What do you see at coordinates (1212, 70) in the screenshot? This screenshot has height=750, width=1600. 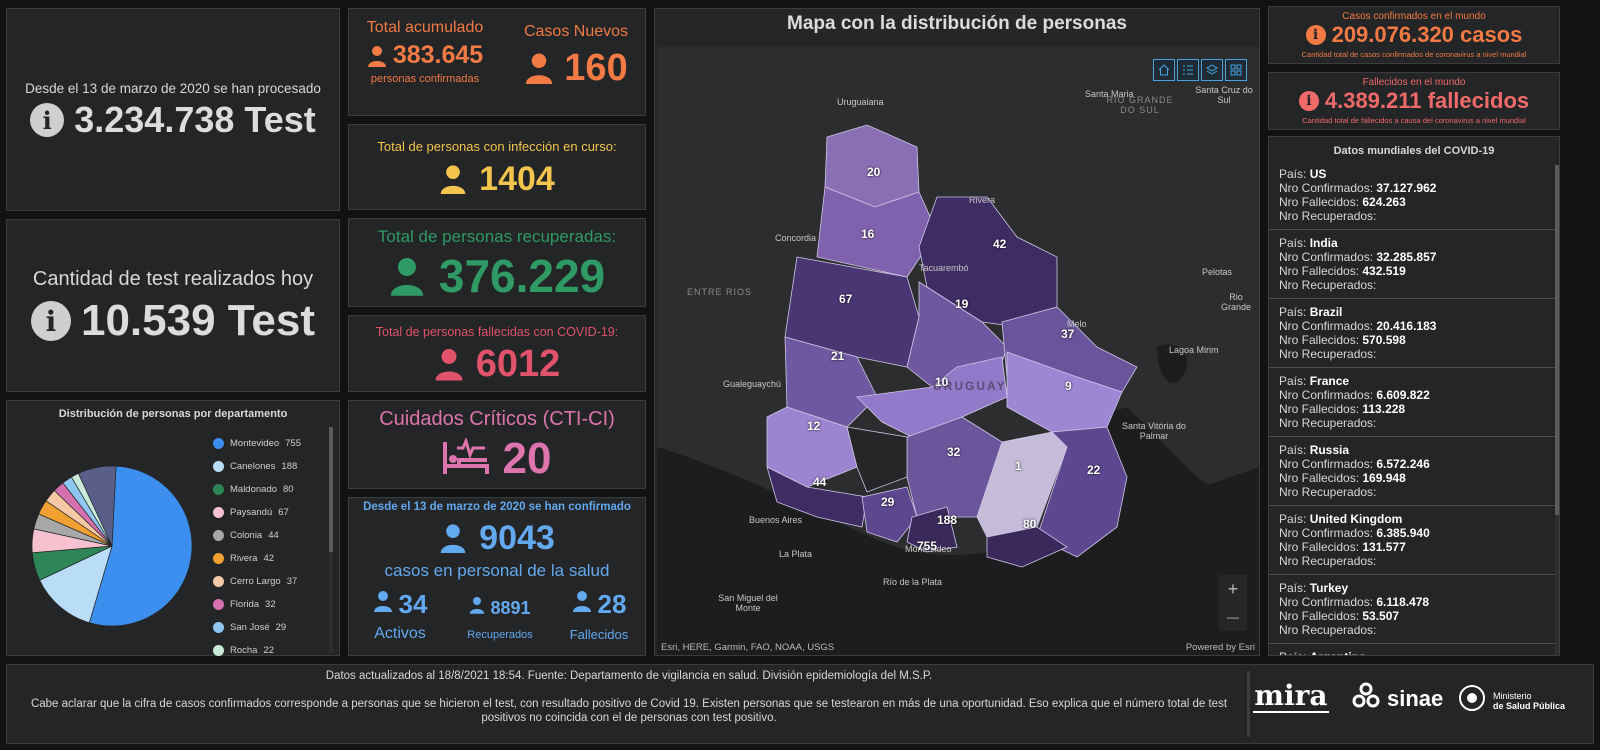 I see `layers-icon` at bounding box center [1212, 70].